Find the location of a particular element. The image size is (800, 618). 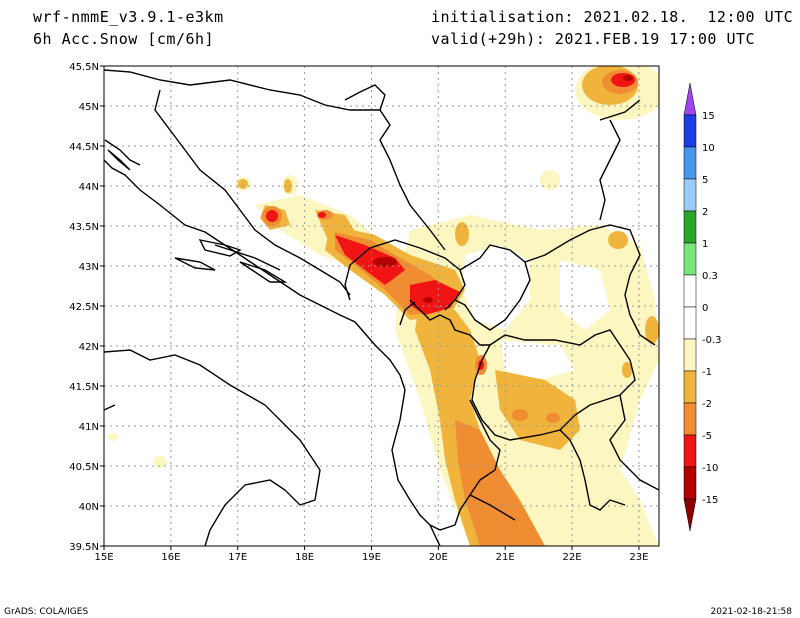

lat-label: 40.5N is located at coordinates (84, 467).